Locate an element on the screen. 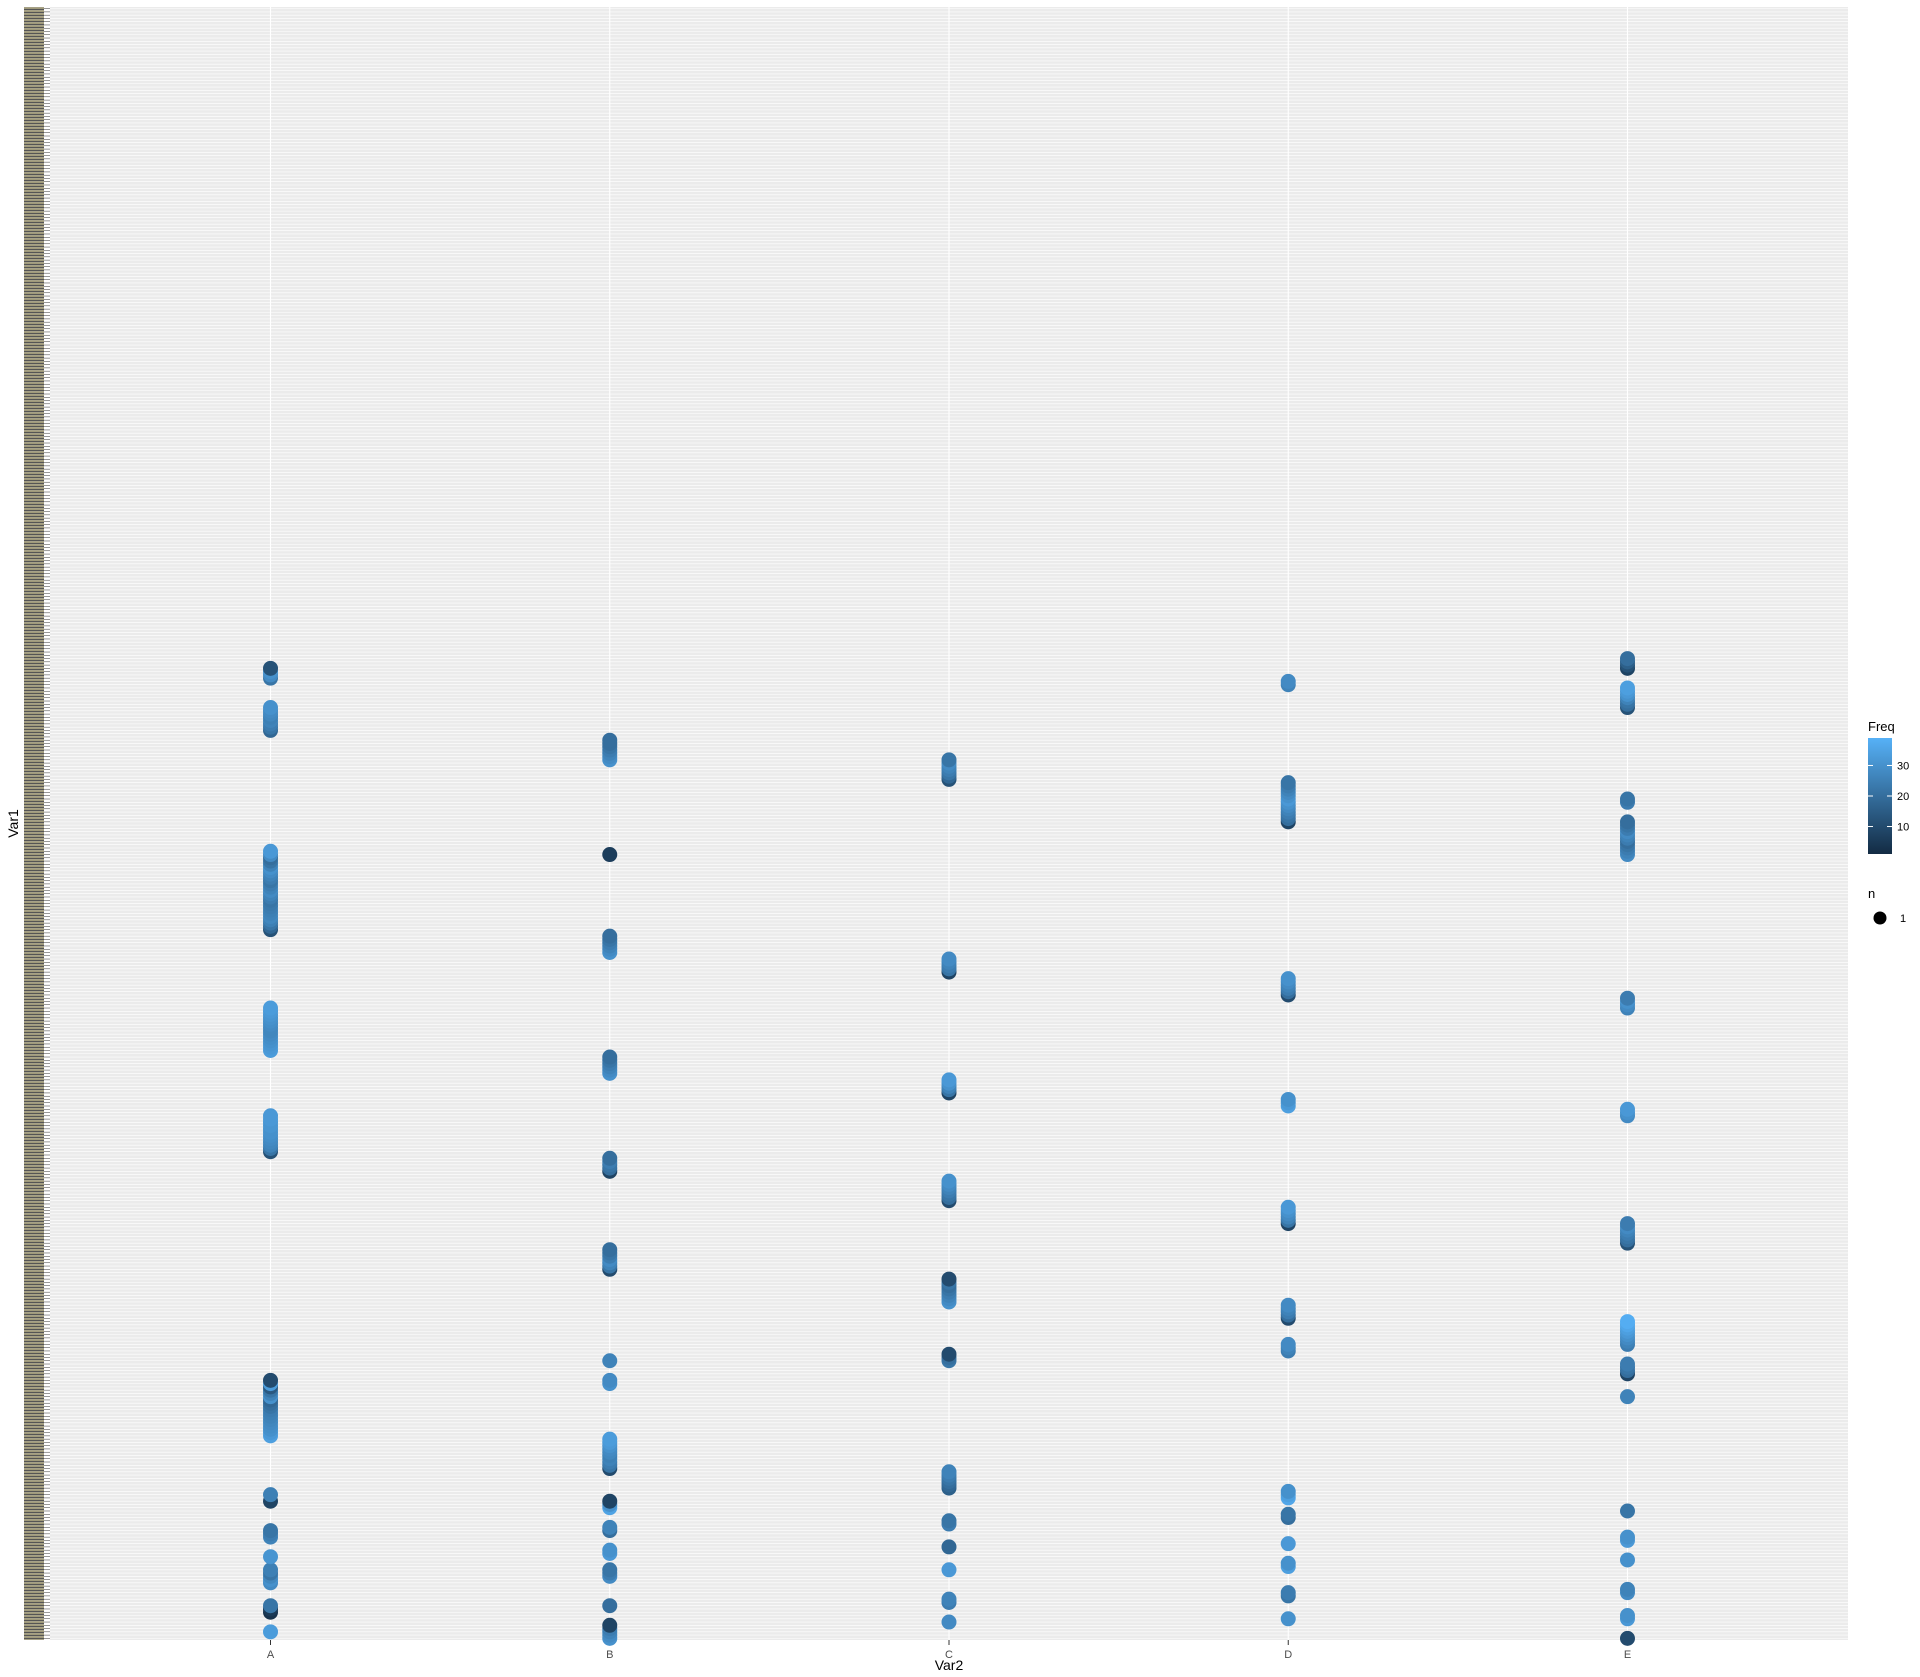  legend-freq-colorbar: 10 20 30 is located at coordinates (1888, 796).